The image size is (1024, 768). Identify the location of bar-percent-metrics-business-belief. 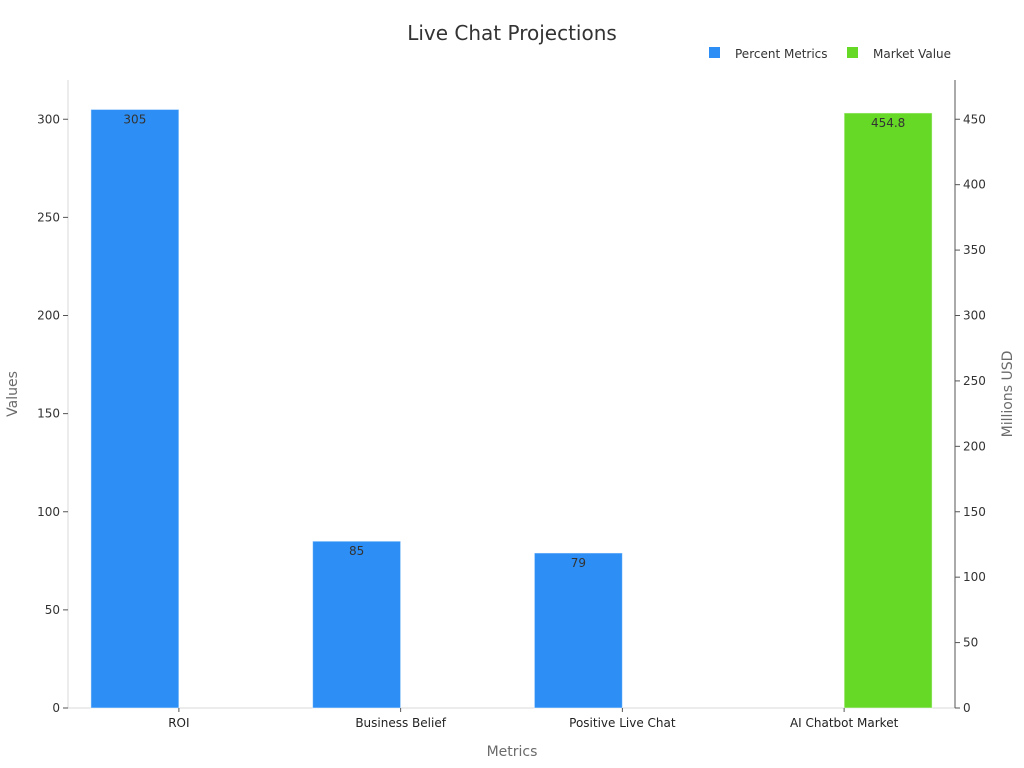
(357, 624).